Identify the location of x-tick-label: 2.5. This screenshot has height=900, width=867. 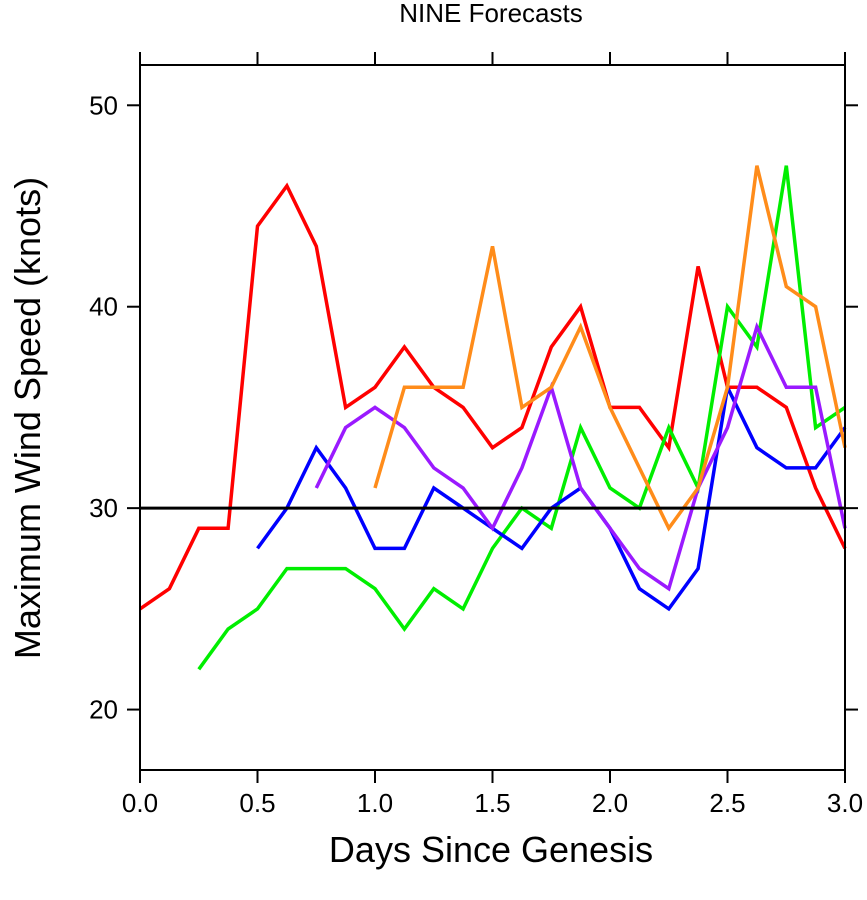
(727, 803).